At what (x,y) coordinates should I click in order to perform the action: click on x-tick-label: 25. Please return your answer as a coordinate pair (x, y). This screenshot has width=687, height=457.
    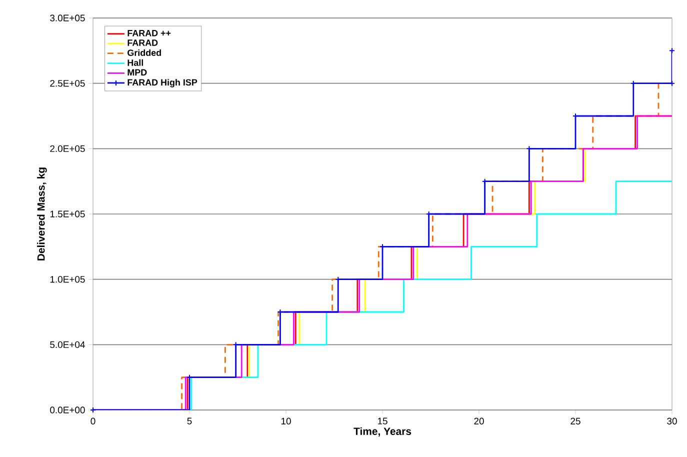
    Looking at the image, I should click on (575, 421).